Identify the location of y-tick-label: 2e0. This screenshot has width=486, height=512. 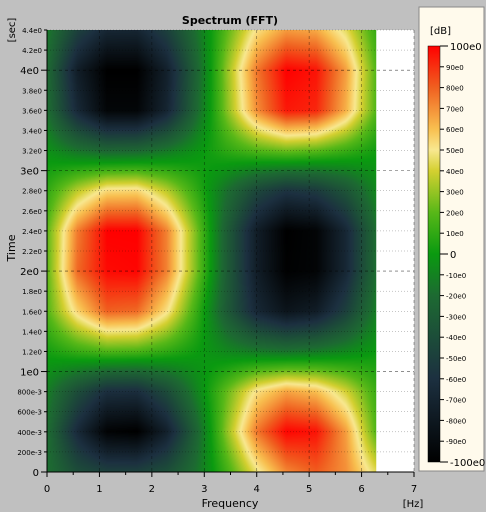
(29, 272).